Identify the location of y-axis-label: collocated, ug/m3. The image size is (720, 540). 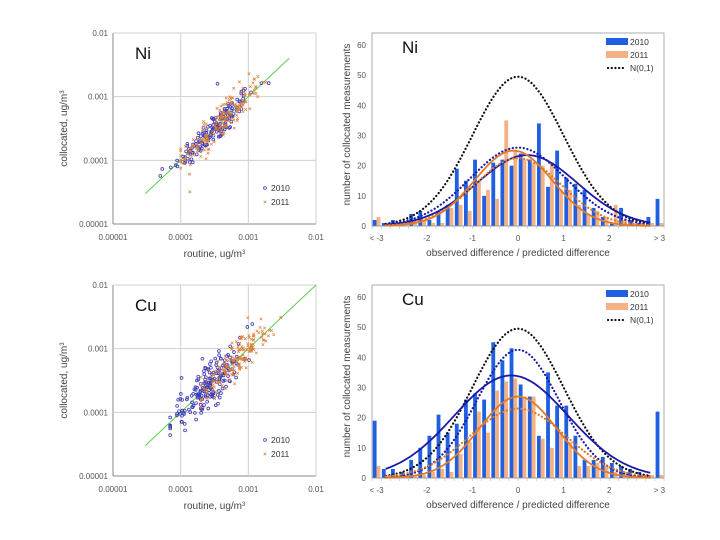
(64, 380).